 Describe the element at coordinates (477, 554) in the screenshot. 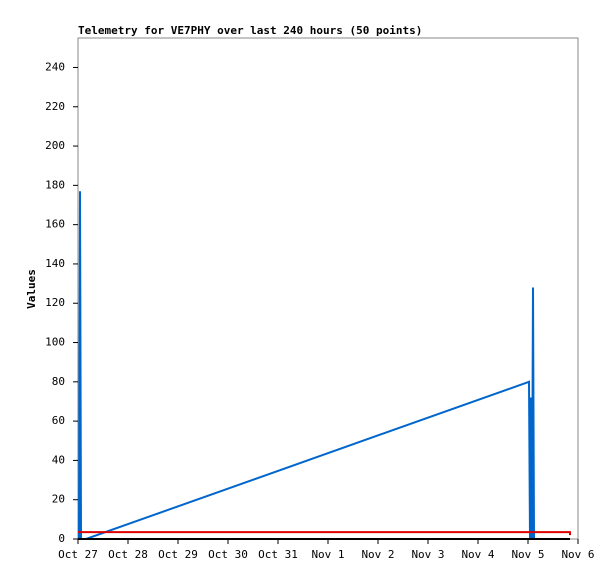

I see `x-tick-label: Nov 4` at that location.